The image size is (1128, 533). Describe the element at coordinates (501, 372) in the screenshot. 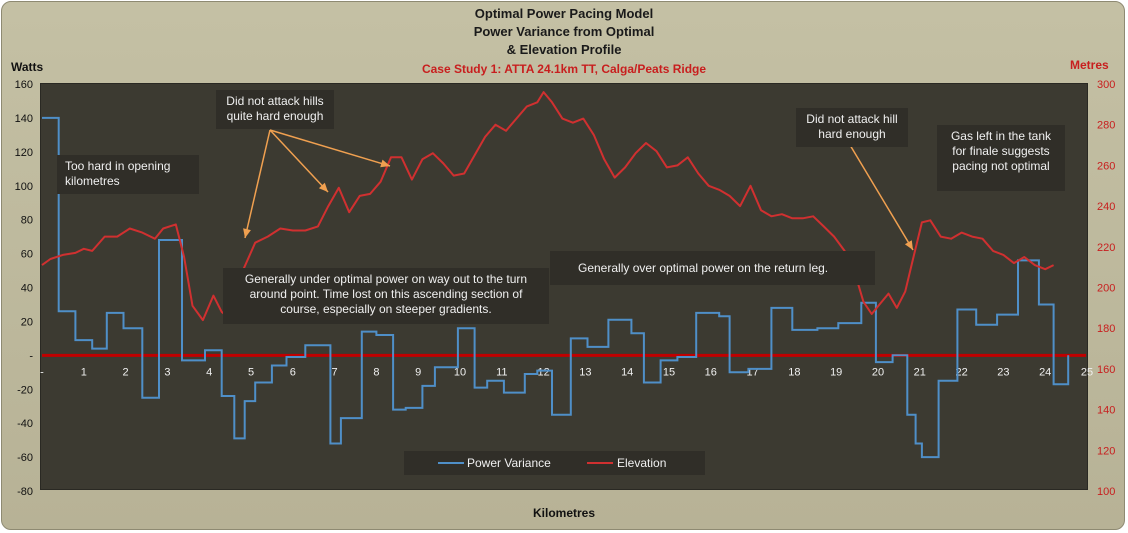

I see `x-tick: 11` at that location.